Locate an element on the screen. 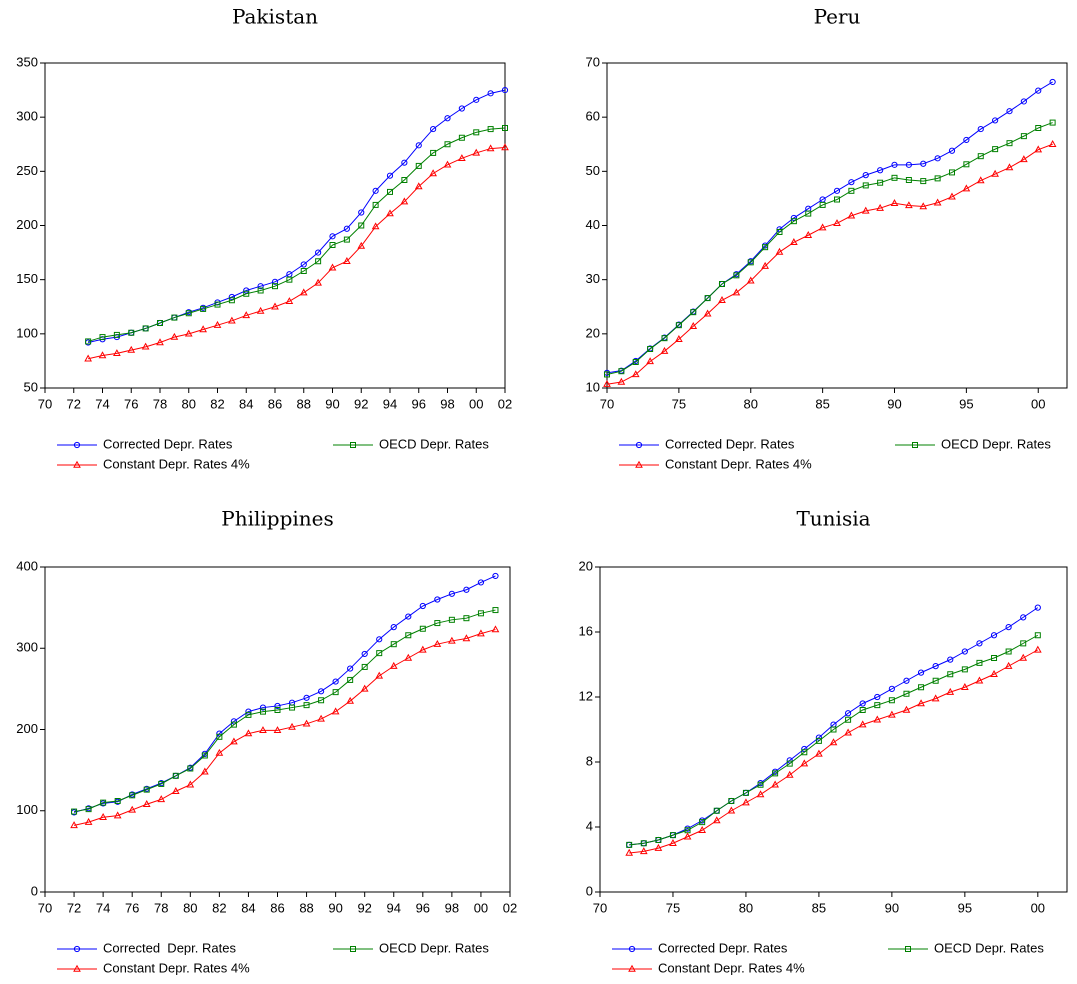 Image resolution: width=1077 pixels, height=984 pixels. x-tick-label: 90 is located at coordinates (335, 907).